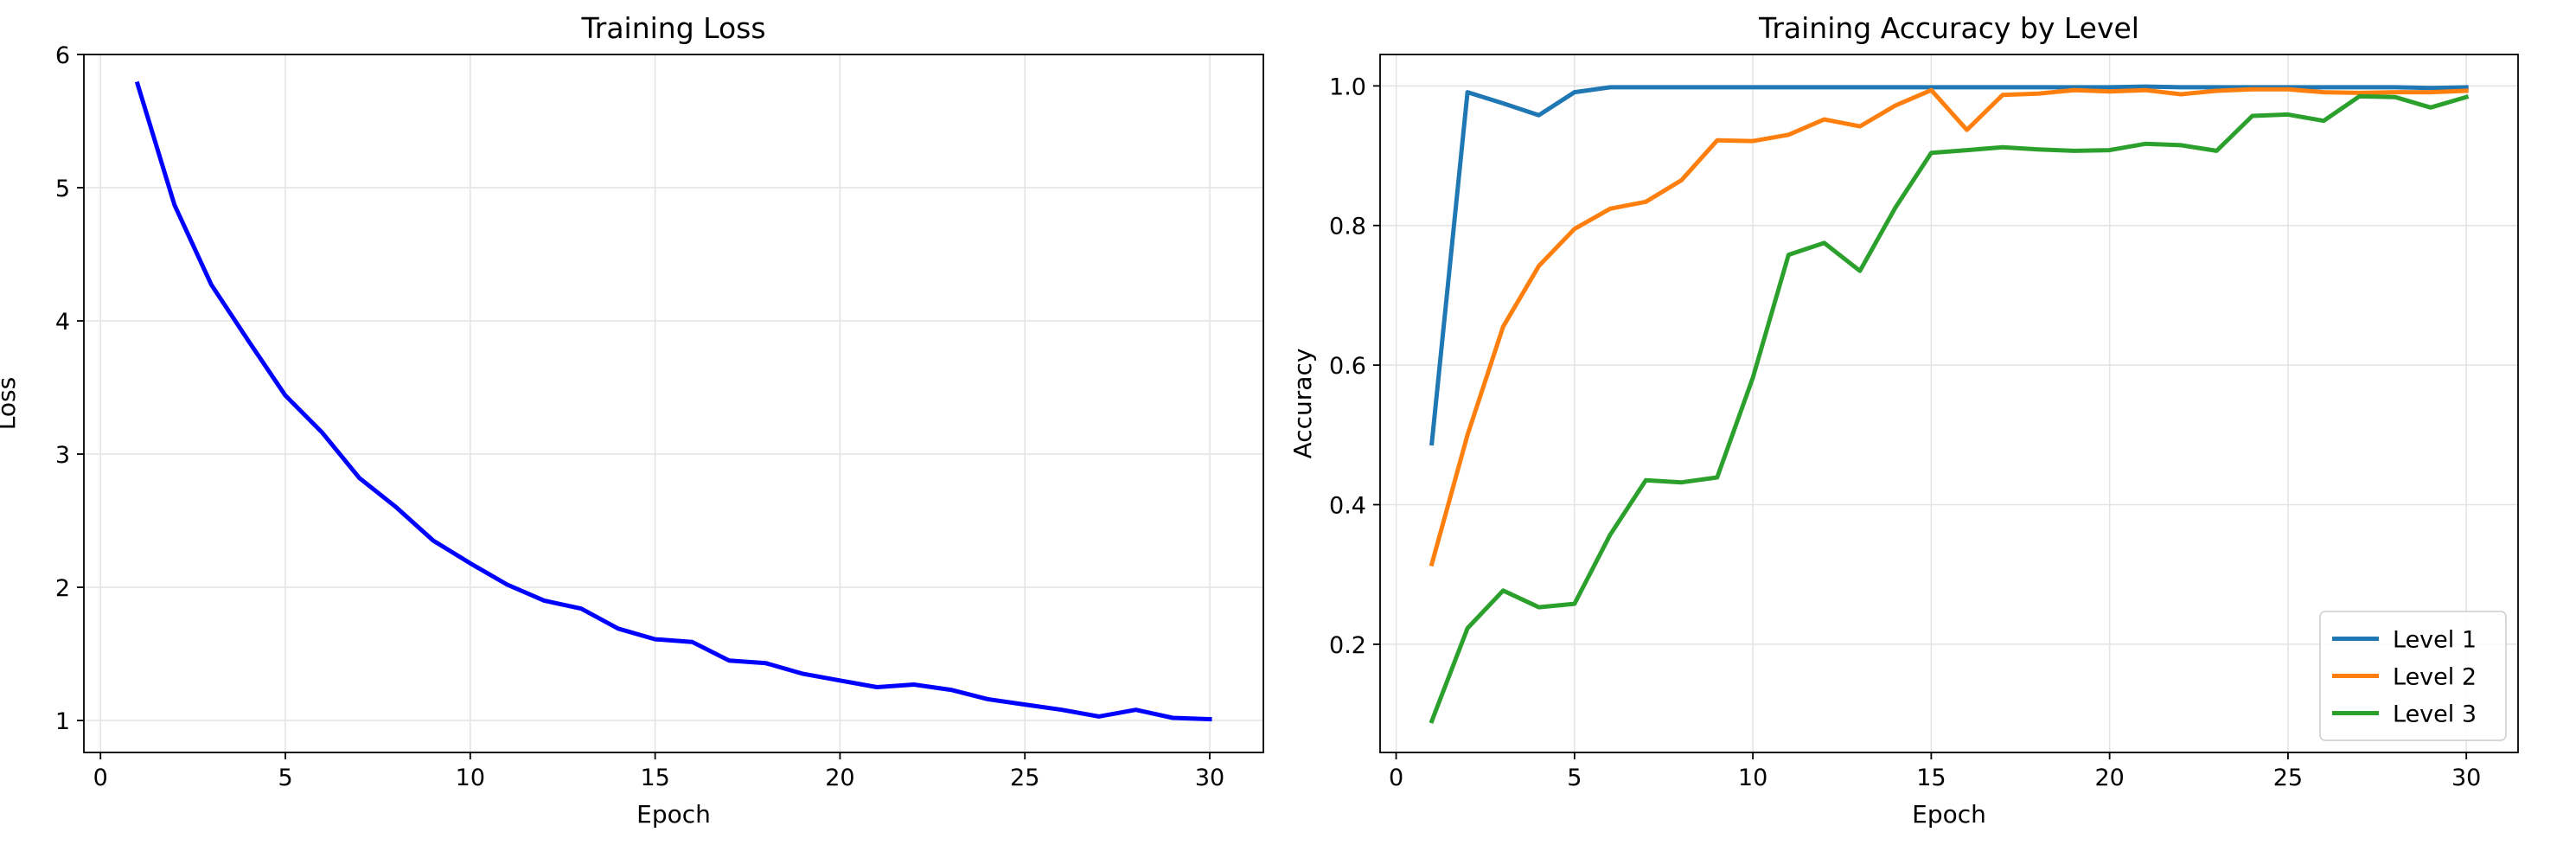  Describe the element at coordinates (1303, 404) in the screenshot. I see `y-axis-label: Accuracy` at that location.